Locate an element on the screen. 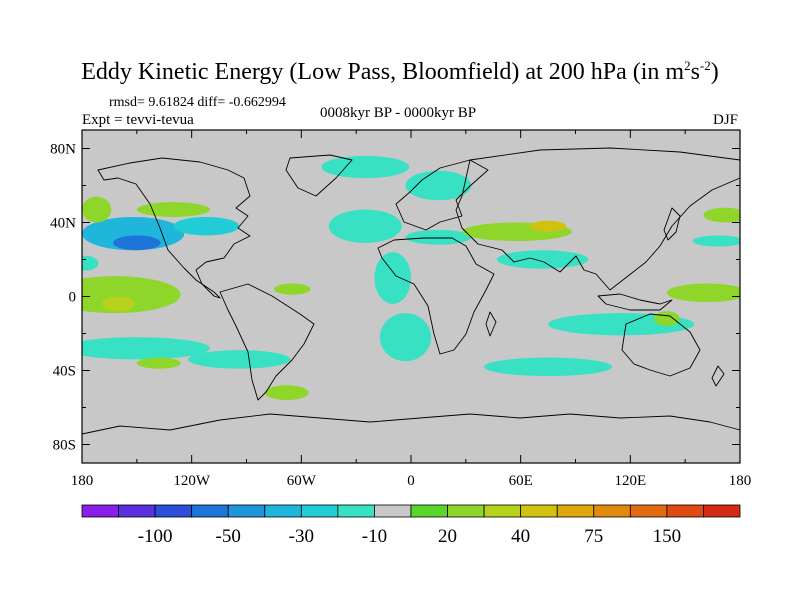 Image resolution: width=800 pixels, height=600 pixels. colorbar-label-2: -30 is located at coordinates (301, 536).